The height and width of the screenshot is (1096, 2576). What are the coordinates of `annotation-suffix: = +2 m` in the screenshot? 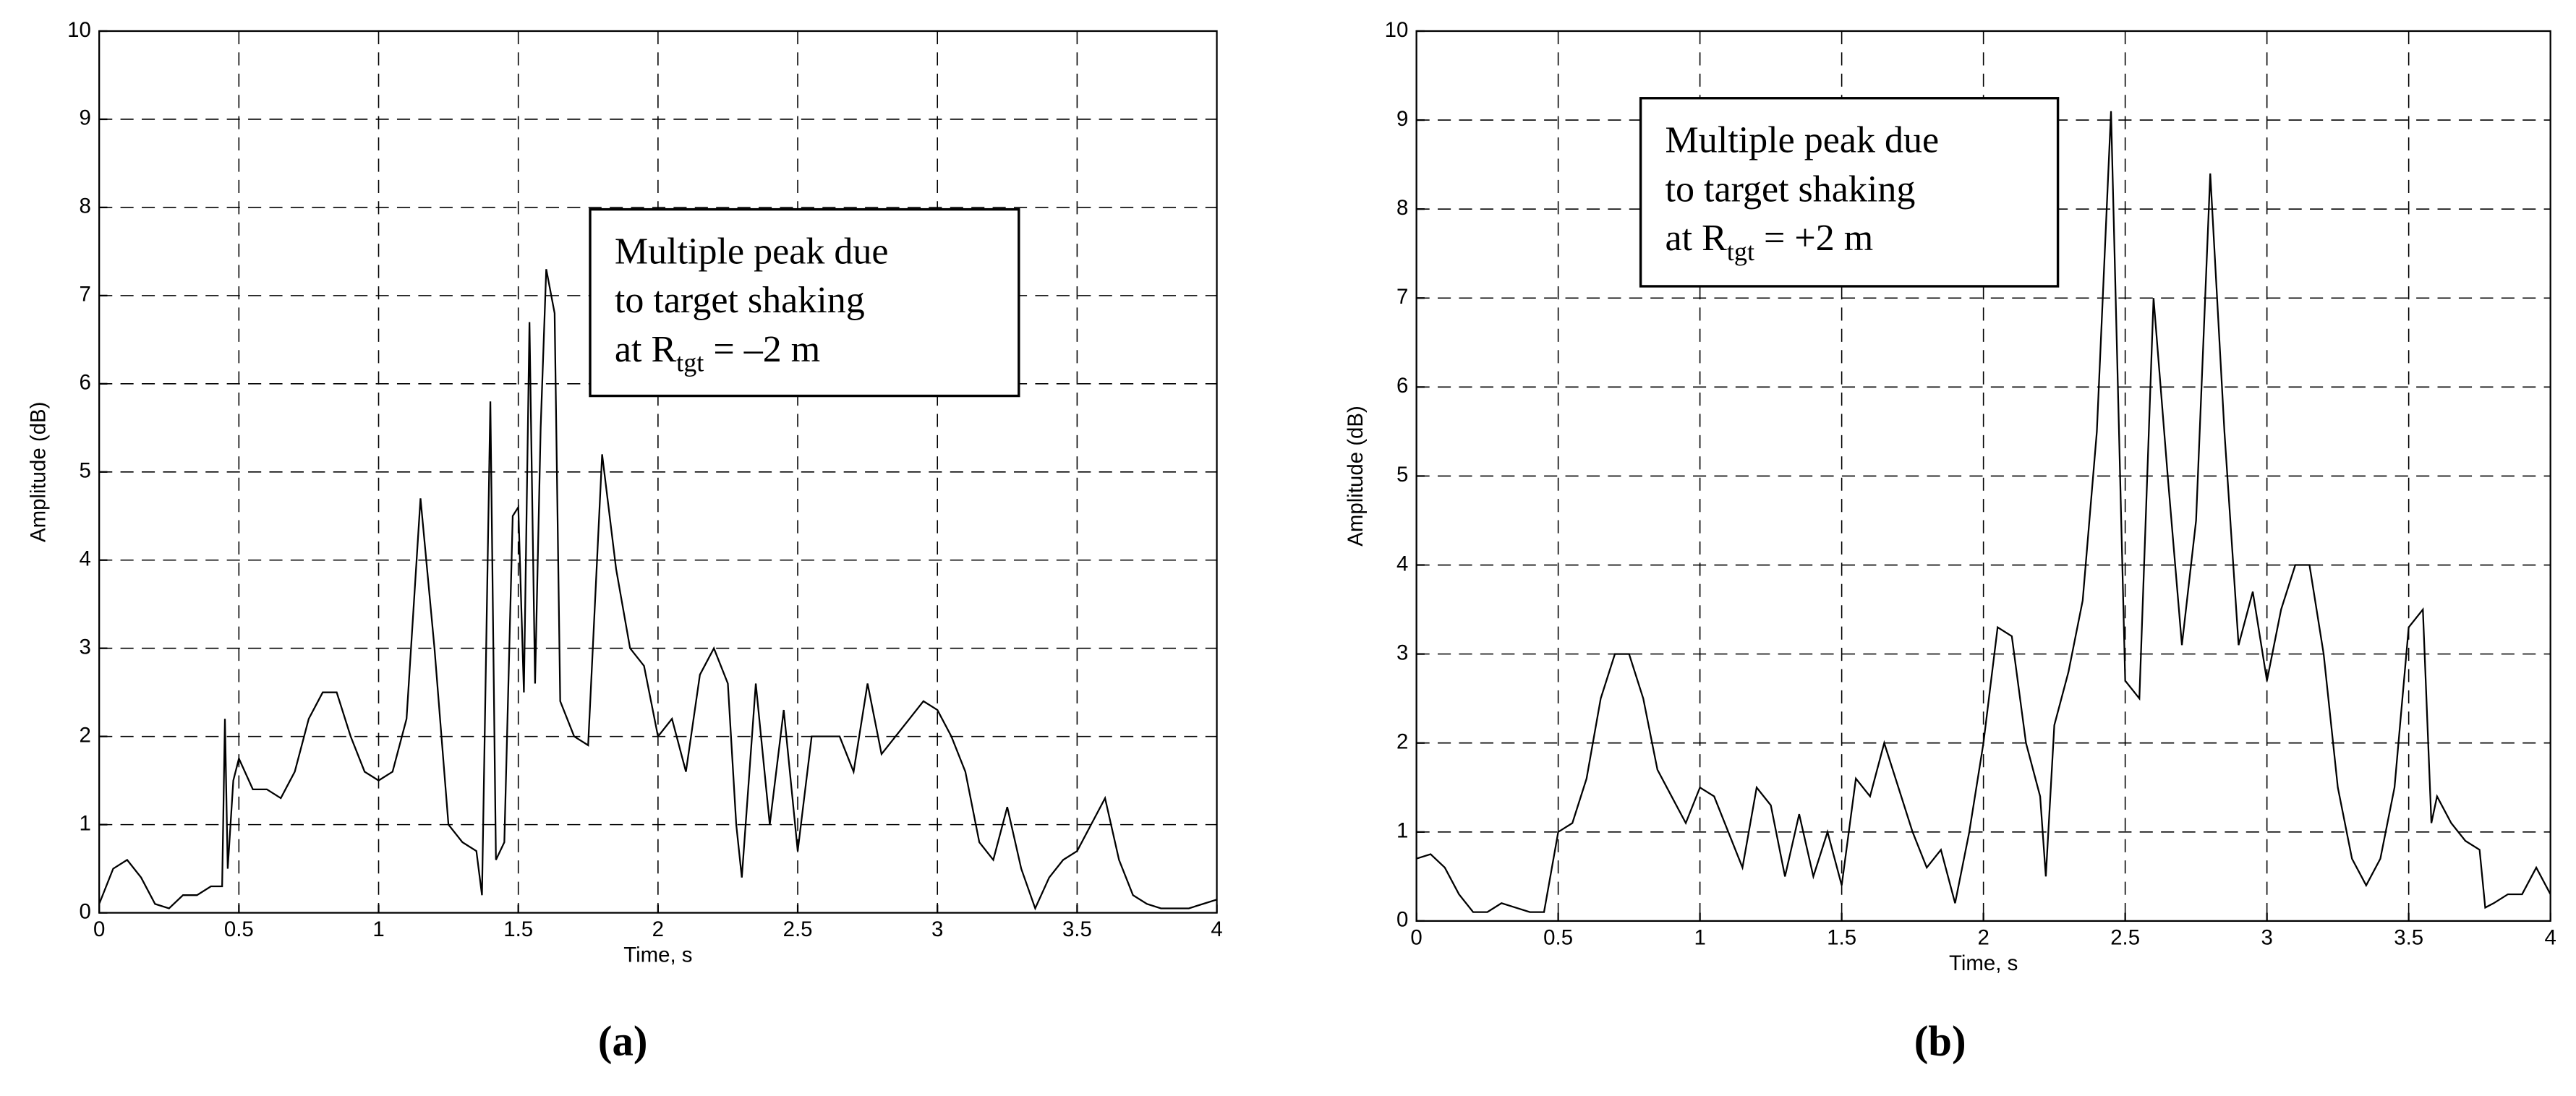 It's located at (1814, 238).